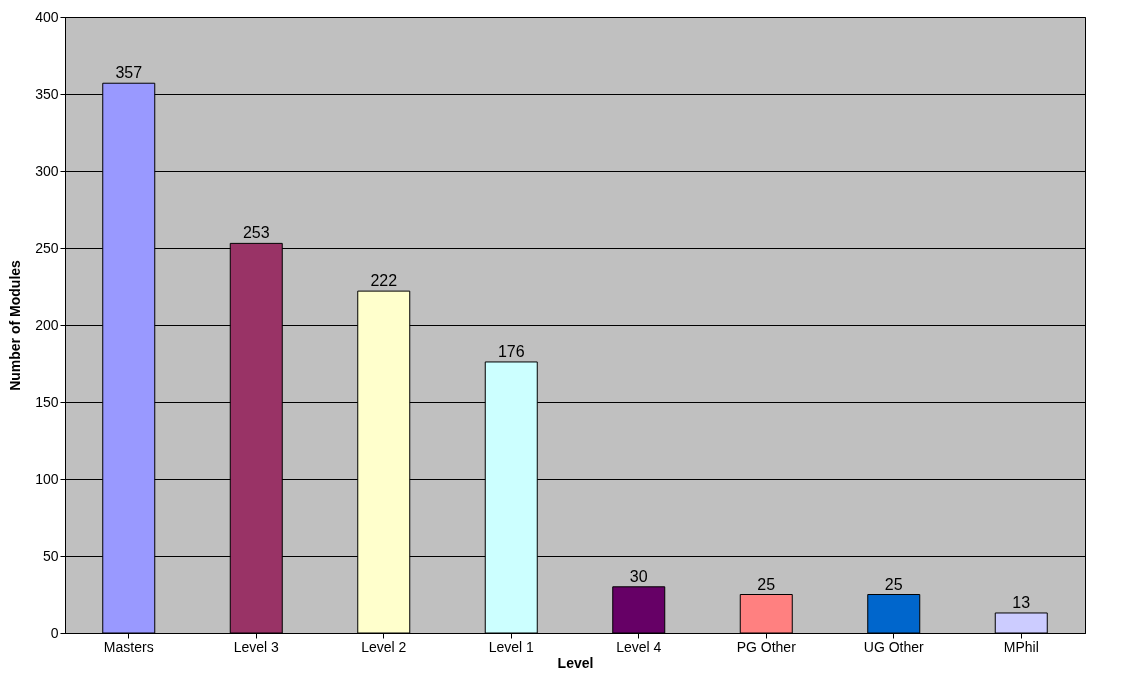  I want to click on x-tick-label: Level 3, so click(256, 646).